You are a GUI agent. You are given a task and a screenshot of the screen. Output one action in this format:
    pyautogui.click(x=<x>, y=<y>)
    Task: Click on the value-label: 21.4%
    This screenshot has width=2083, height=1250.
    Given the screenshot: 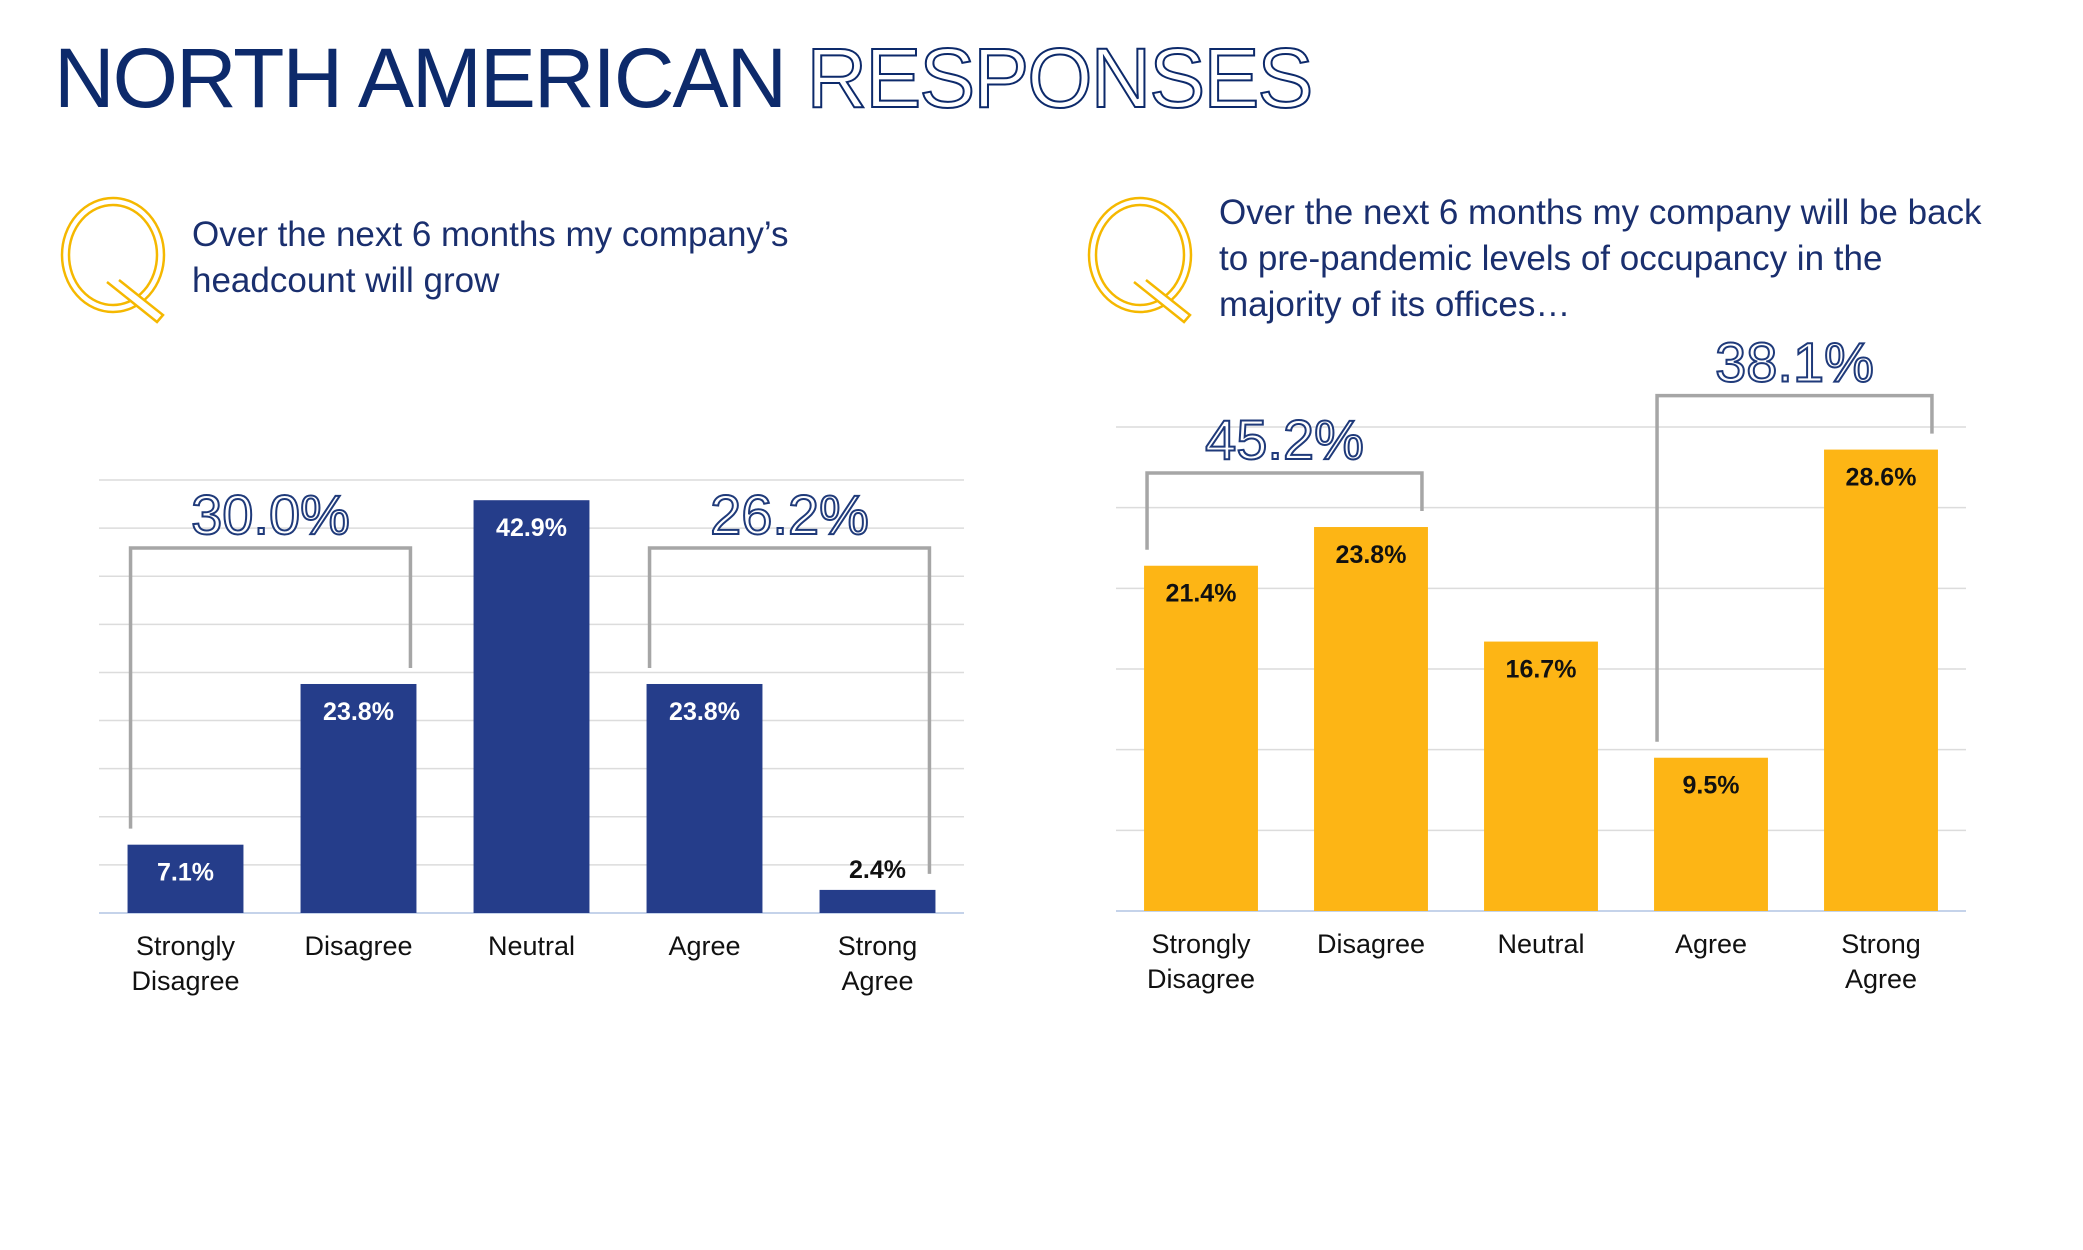 What is the action you would take?
    pyautogui.click(x=1201, y=594)
    